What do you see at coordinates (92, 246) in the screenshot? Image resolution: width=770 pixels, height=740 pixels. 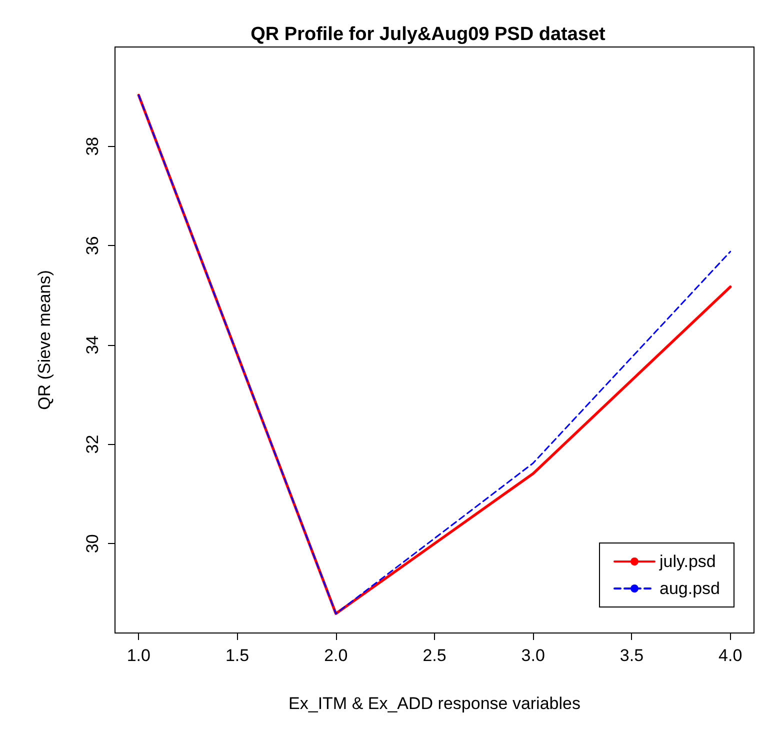 I see `y-tick-label: 36` at bounding box center [92, 246].